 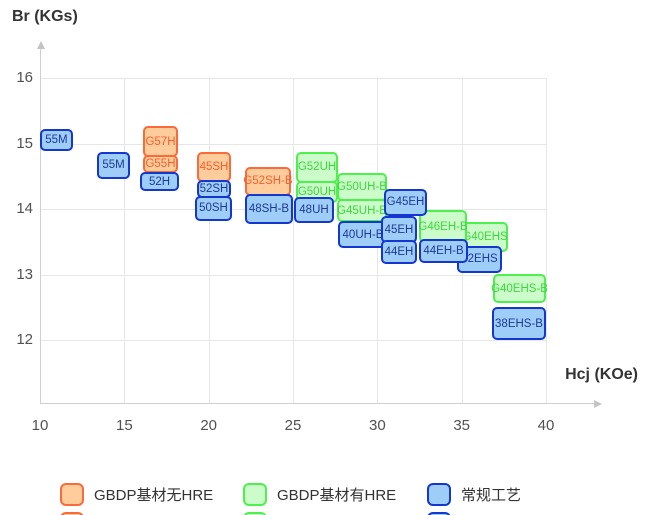 I want to click on grade-box-label: G50UH-B, so click(x=362, y=187).